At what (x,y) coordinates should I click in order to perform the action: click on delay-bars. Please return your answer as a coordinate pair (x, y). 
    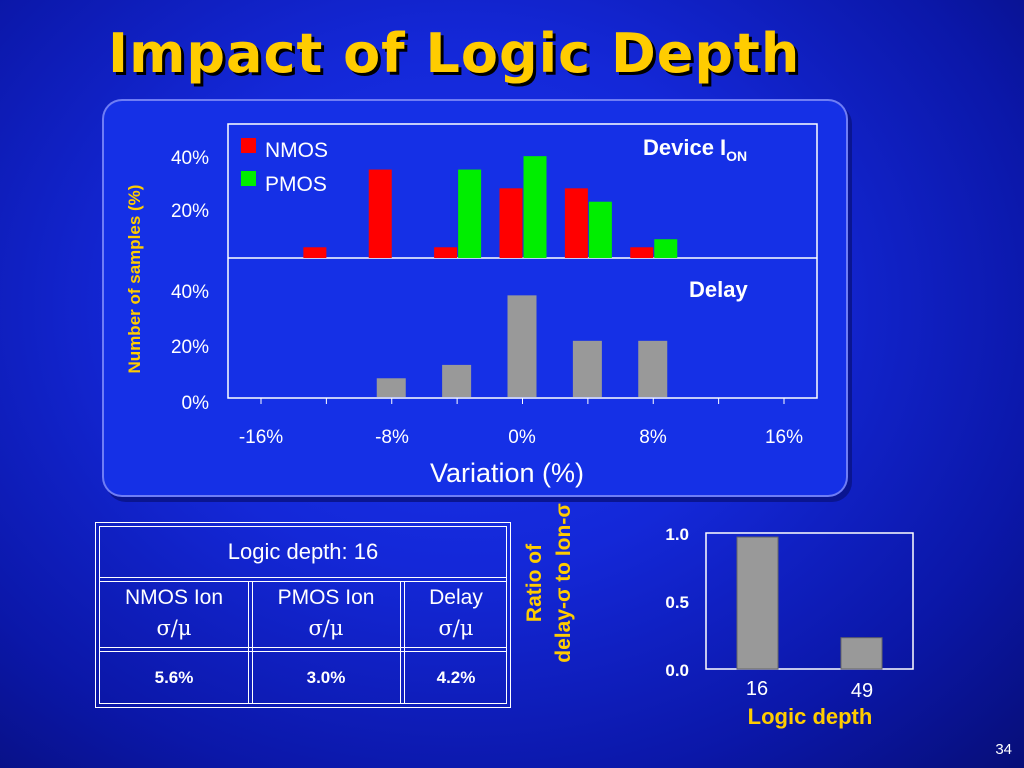
    Looking at the image, I should click on (522, 346).